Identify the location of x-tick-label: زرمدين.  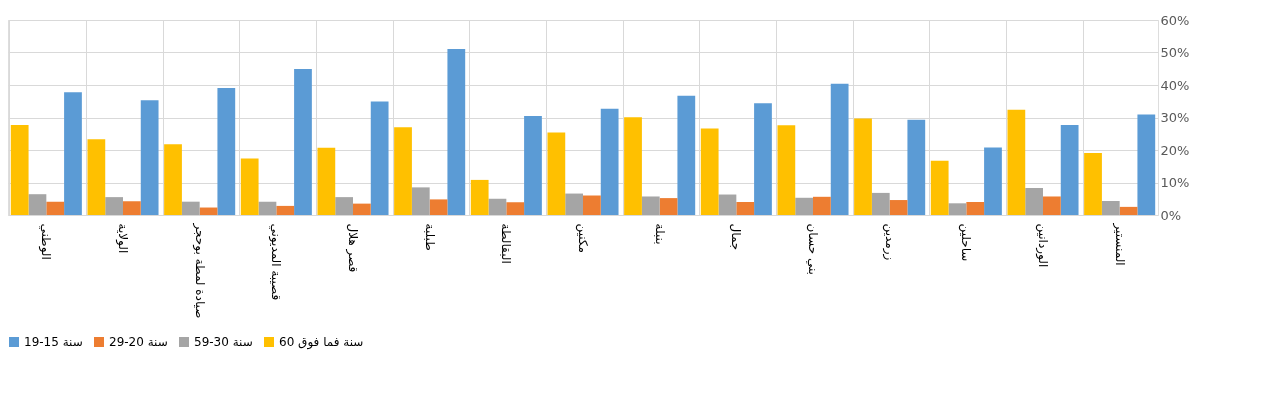
(889, 242).